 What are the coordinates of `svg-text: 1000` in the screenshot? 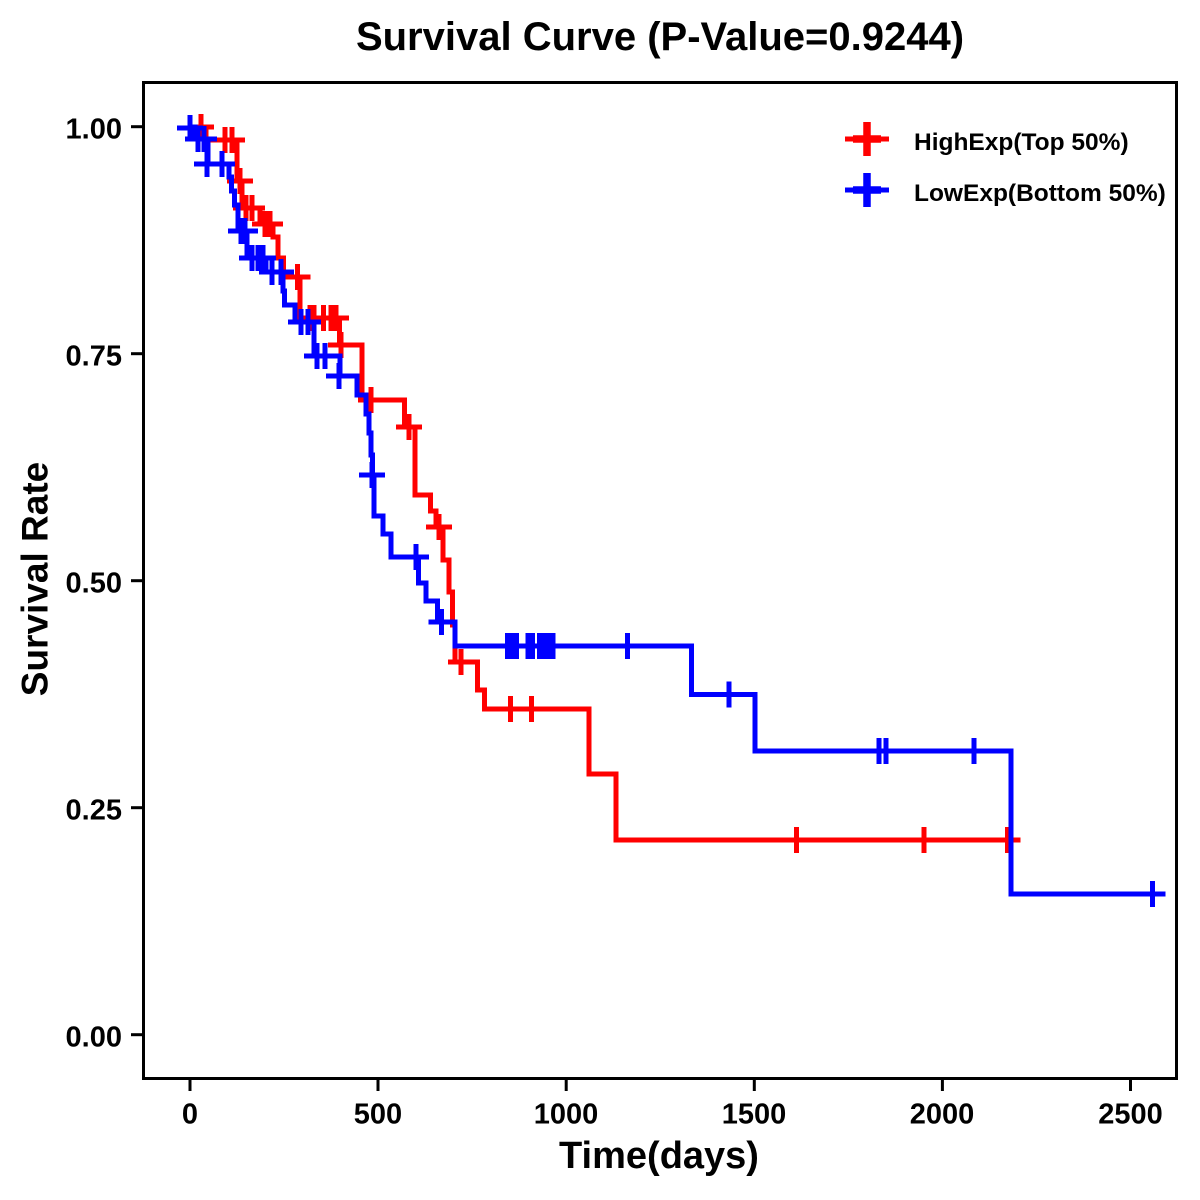 It's located at (566, 1115).